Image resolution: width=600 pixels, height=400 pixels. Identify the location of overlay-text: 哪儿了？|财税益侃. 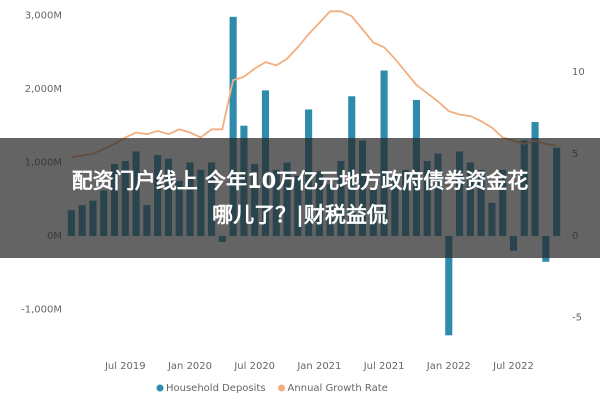
(300, 215).